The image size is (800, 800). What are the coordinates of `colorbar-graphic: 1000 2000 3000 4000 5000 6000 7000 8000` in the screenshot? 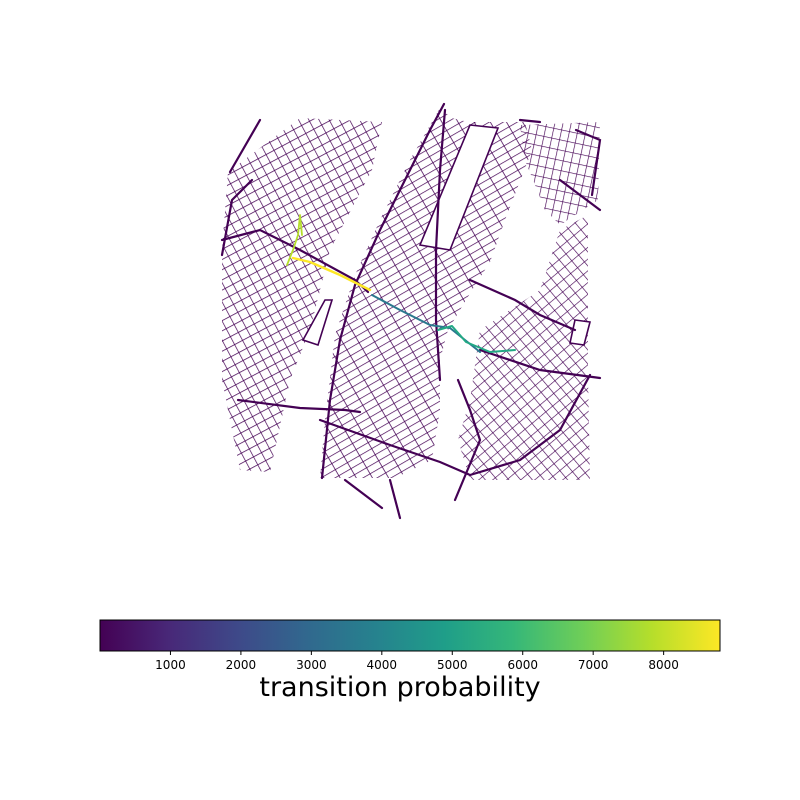 It's located at (410, 645).